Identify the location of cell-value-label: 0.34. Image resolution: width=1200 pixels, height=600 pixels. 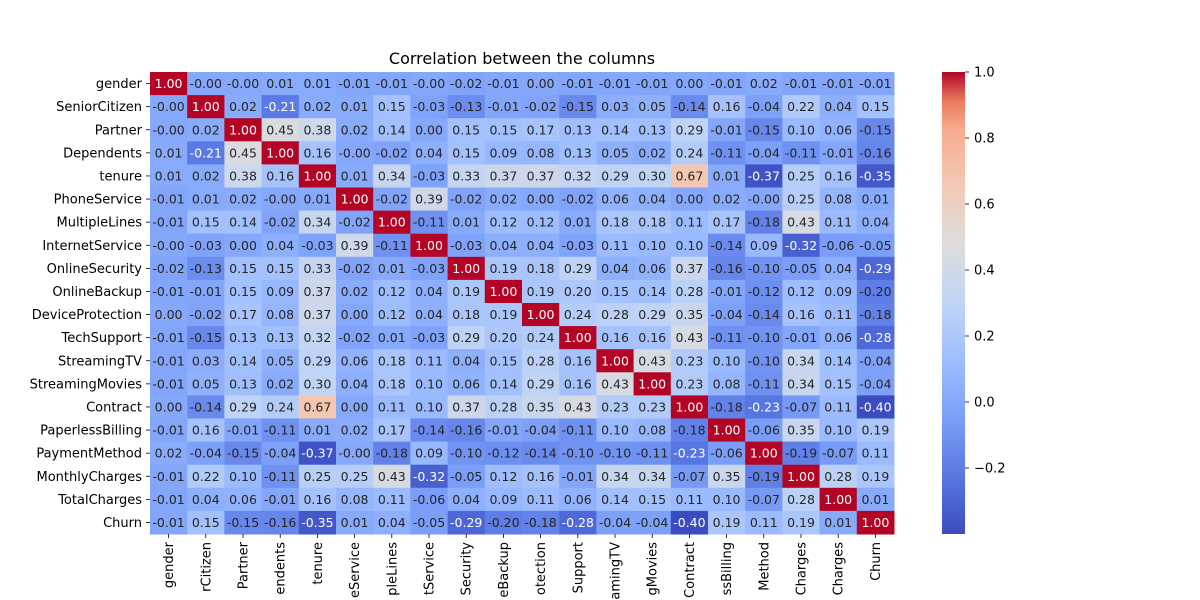
(801, 383).